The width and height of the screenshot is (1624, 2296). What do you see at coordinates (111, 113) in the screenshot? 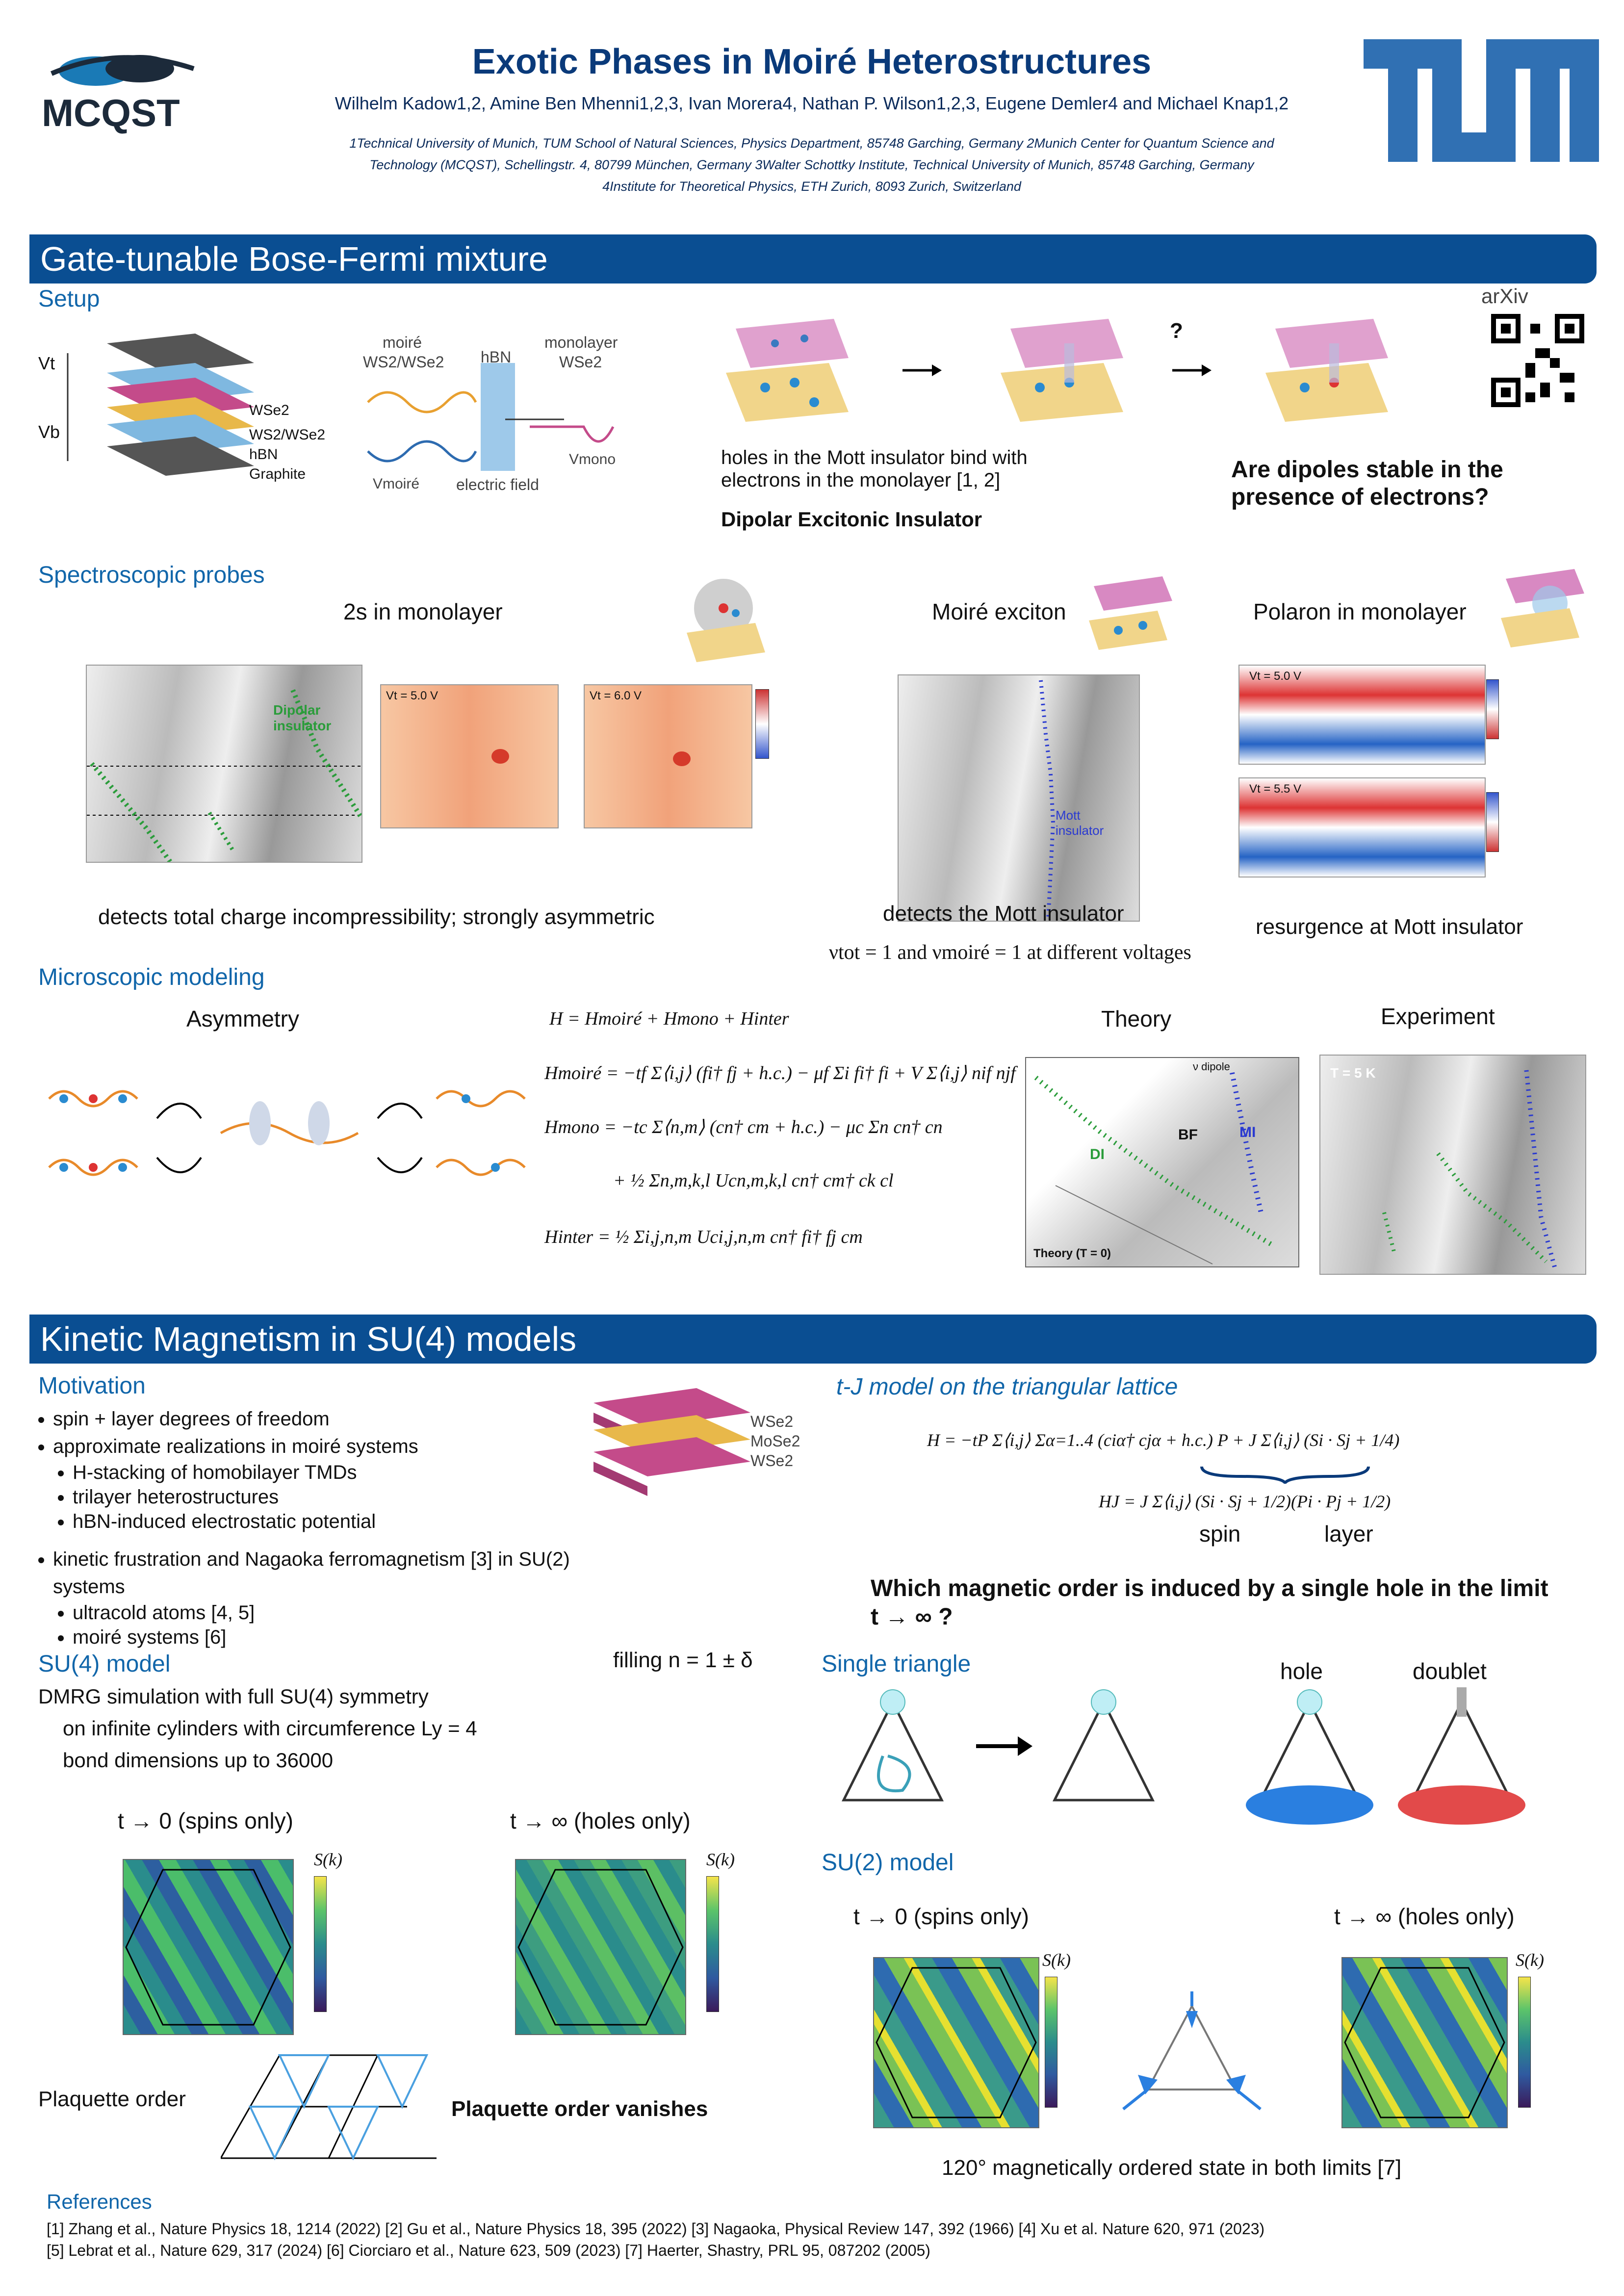
I see `mcqst-logo-text: MCQST` at bounding box center [111, 113].